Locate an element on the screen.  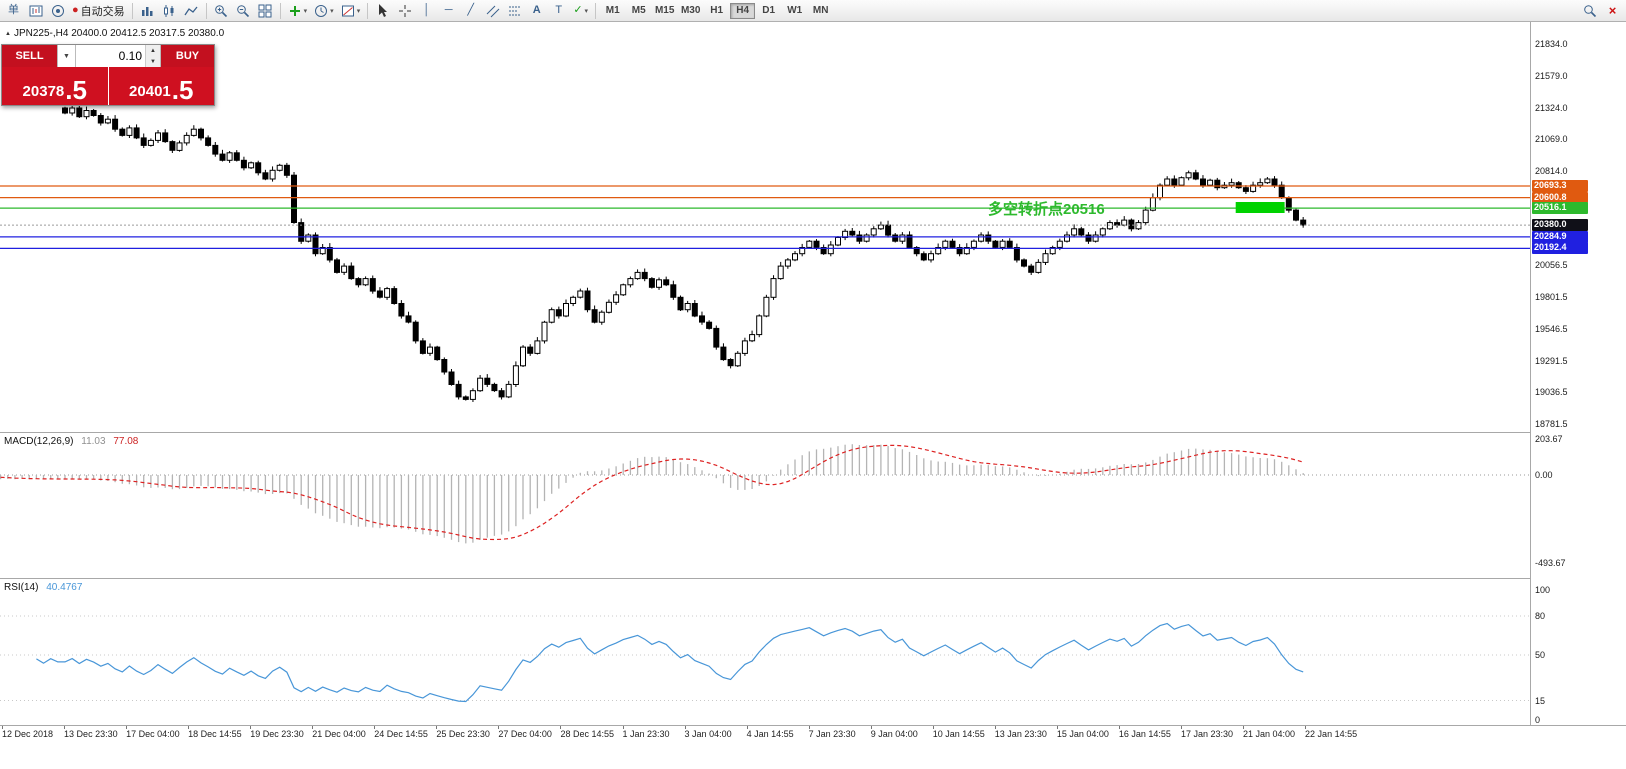
timeframe-button-m30: M30 is located at coordinates (690, 11).